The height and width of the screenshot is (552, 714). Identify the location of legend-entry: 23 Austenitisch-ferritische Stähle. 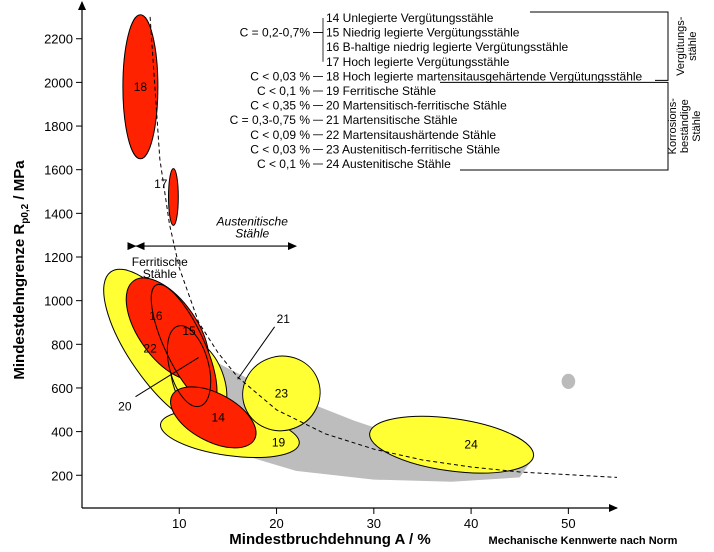
(413, 149).